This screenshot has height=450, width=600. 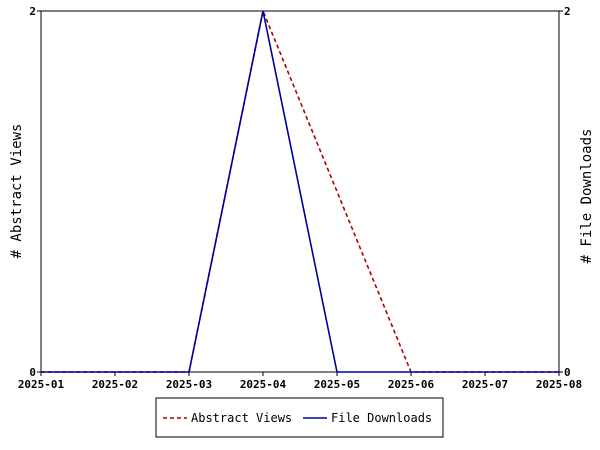 I want to click on x-tick-label-2025-07: 2025-07, so click(x=485, y=384).